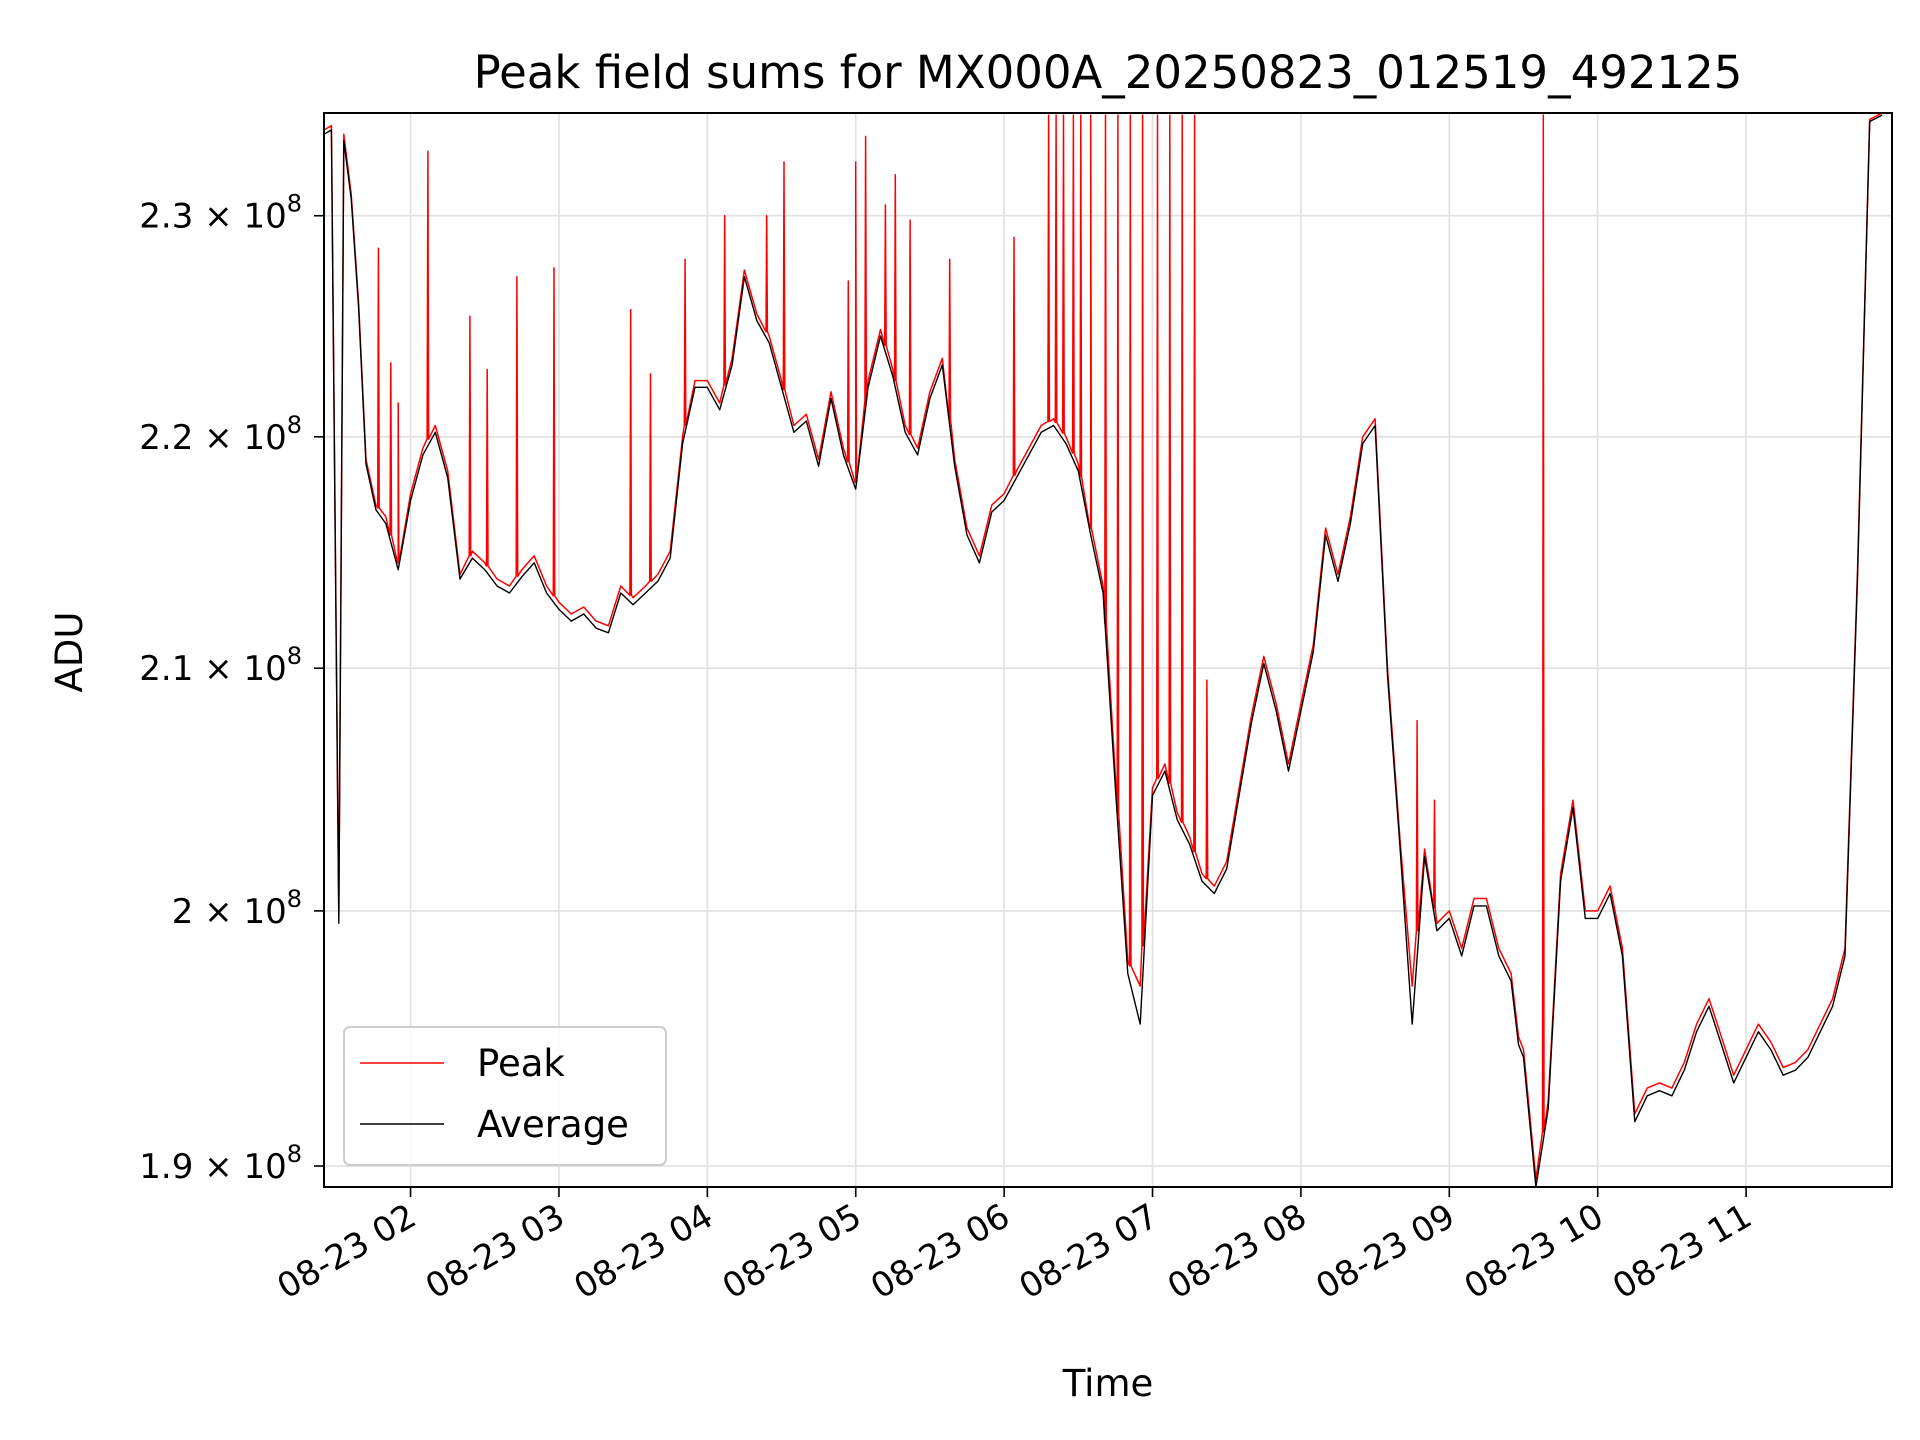 This screenshot has height=1440, width=1920. What do you see at coordinates (521, 1063) in the screenshot?
I see `legend-label-peak: Peak` at bounding box center [521, 1063].